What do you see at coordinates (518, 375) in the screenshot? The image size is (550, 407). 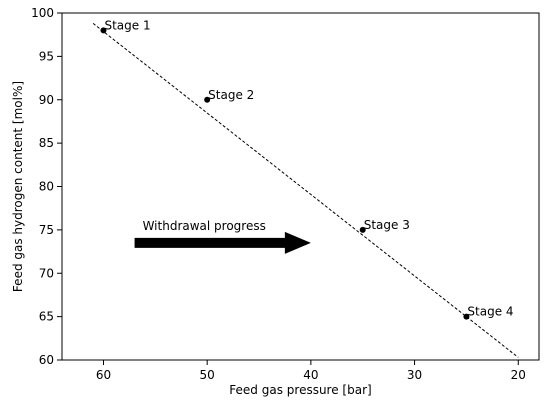 I see `x-tick-label: 20` at bounding box center [518, 375].